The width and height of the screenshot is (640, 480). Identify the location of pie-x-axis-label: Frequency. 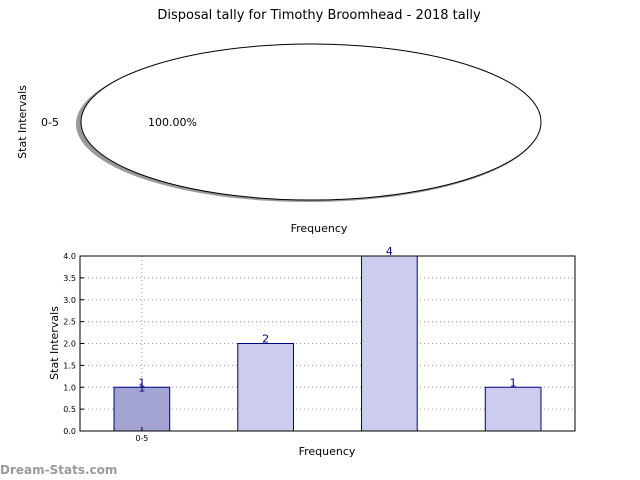
(319, 228).